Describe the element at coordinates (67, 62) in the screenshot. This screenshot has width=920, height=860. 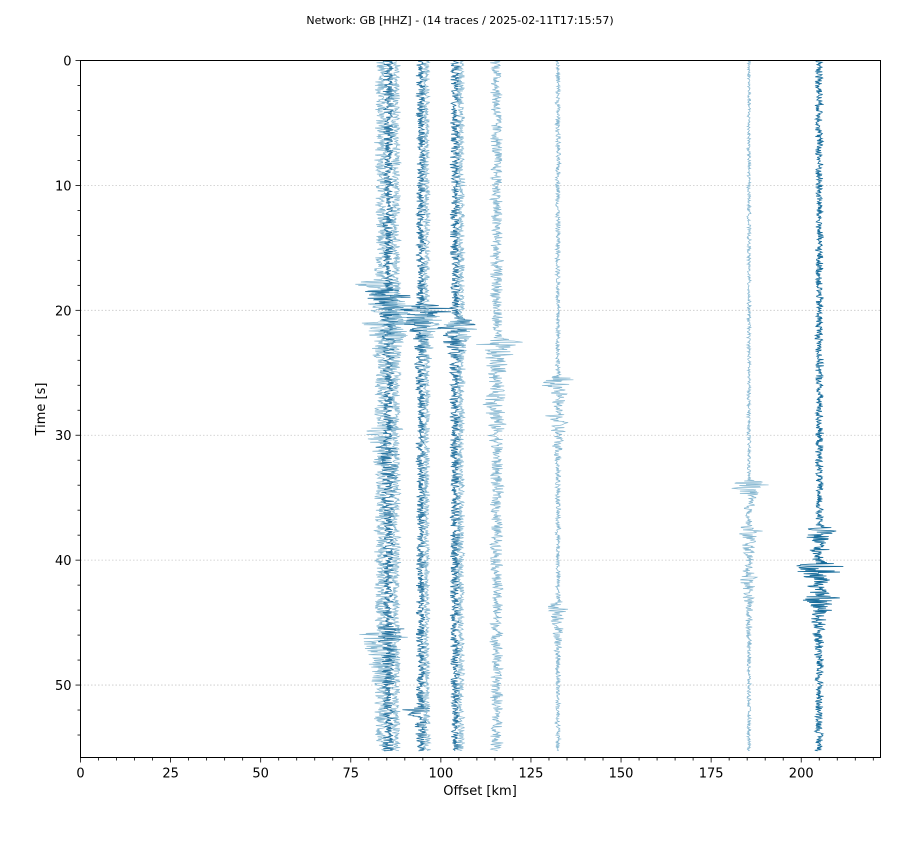
I see `y-tick-label: 0` at that location.